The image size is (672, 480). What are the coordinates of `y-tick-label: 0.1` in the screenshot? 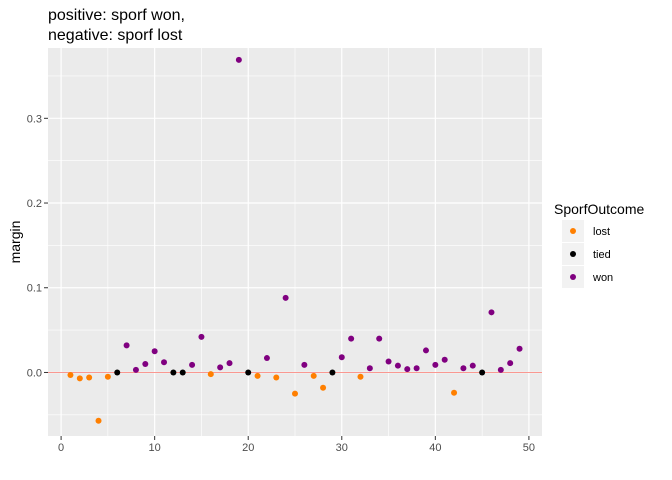 It's located at (34, 289).